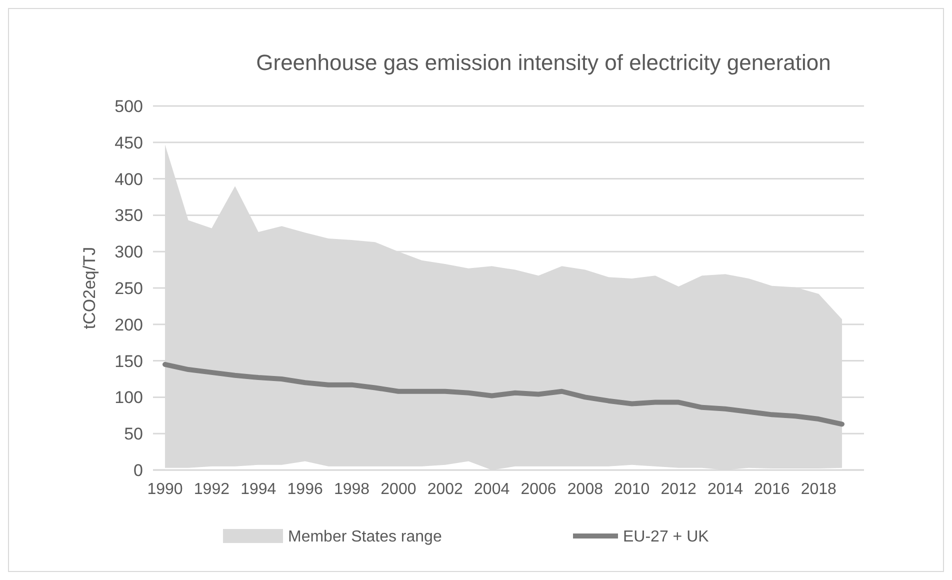 The width and height of the screenshot is (952, 580). I want to click on x-tick-label: 2018, so click(818, 489).